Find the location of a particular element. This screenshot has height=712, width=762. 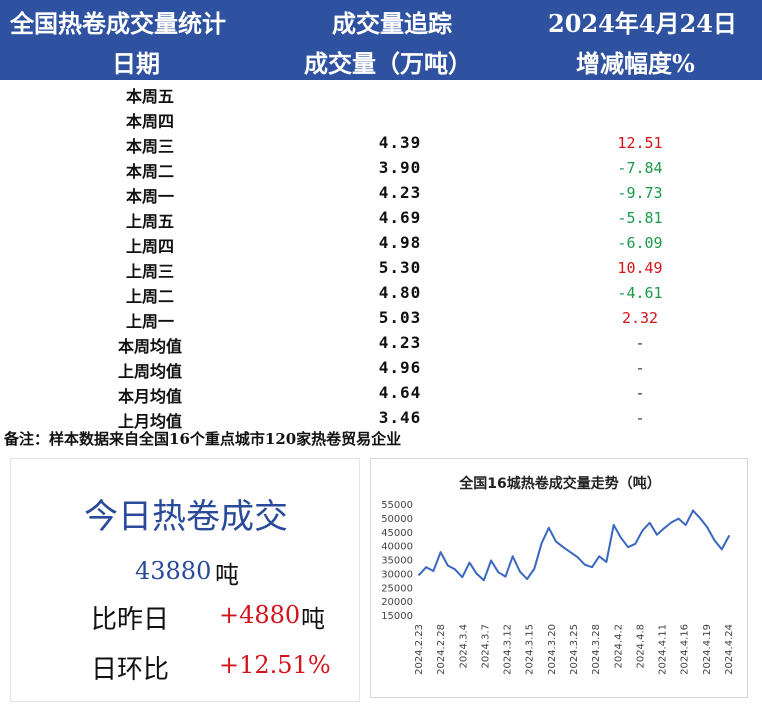

row-volume: 4.39 is located at coordinates (400, 142).